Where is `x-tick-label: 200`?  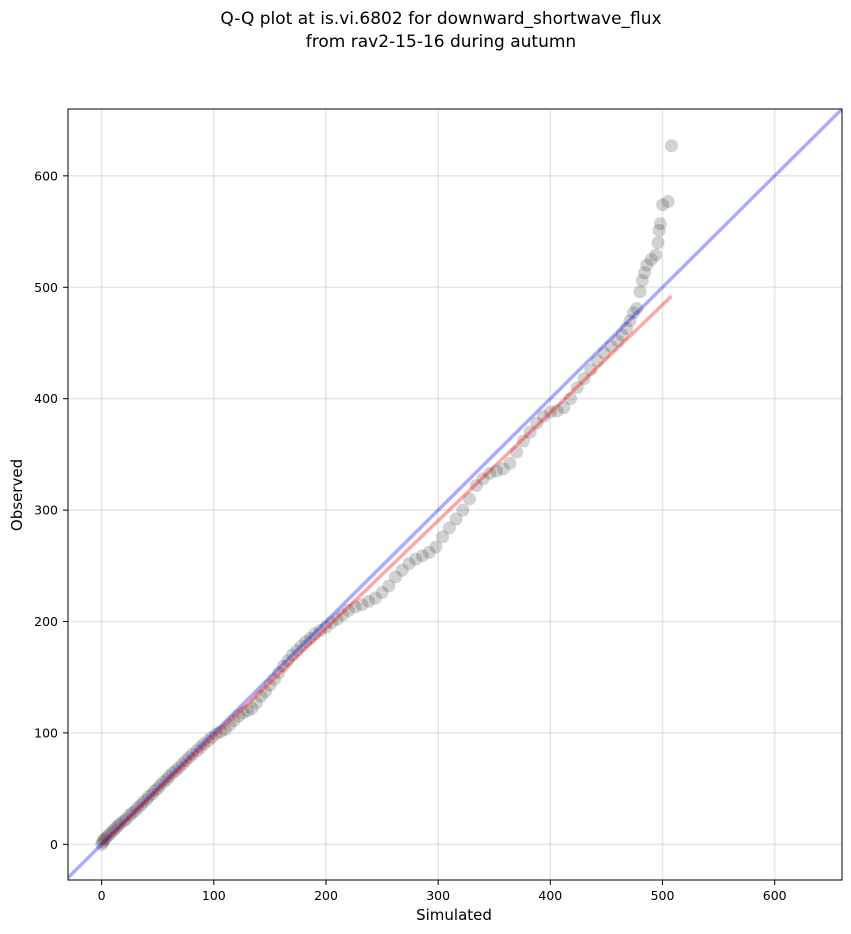
x-tick-label: 200 is located at coordinates (326, 895).